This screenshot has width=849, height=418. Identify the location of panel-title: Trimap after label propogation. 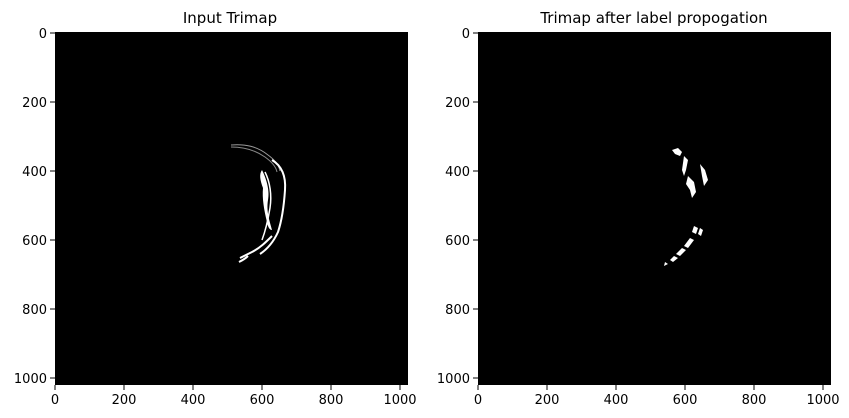
(653, 18).